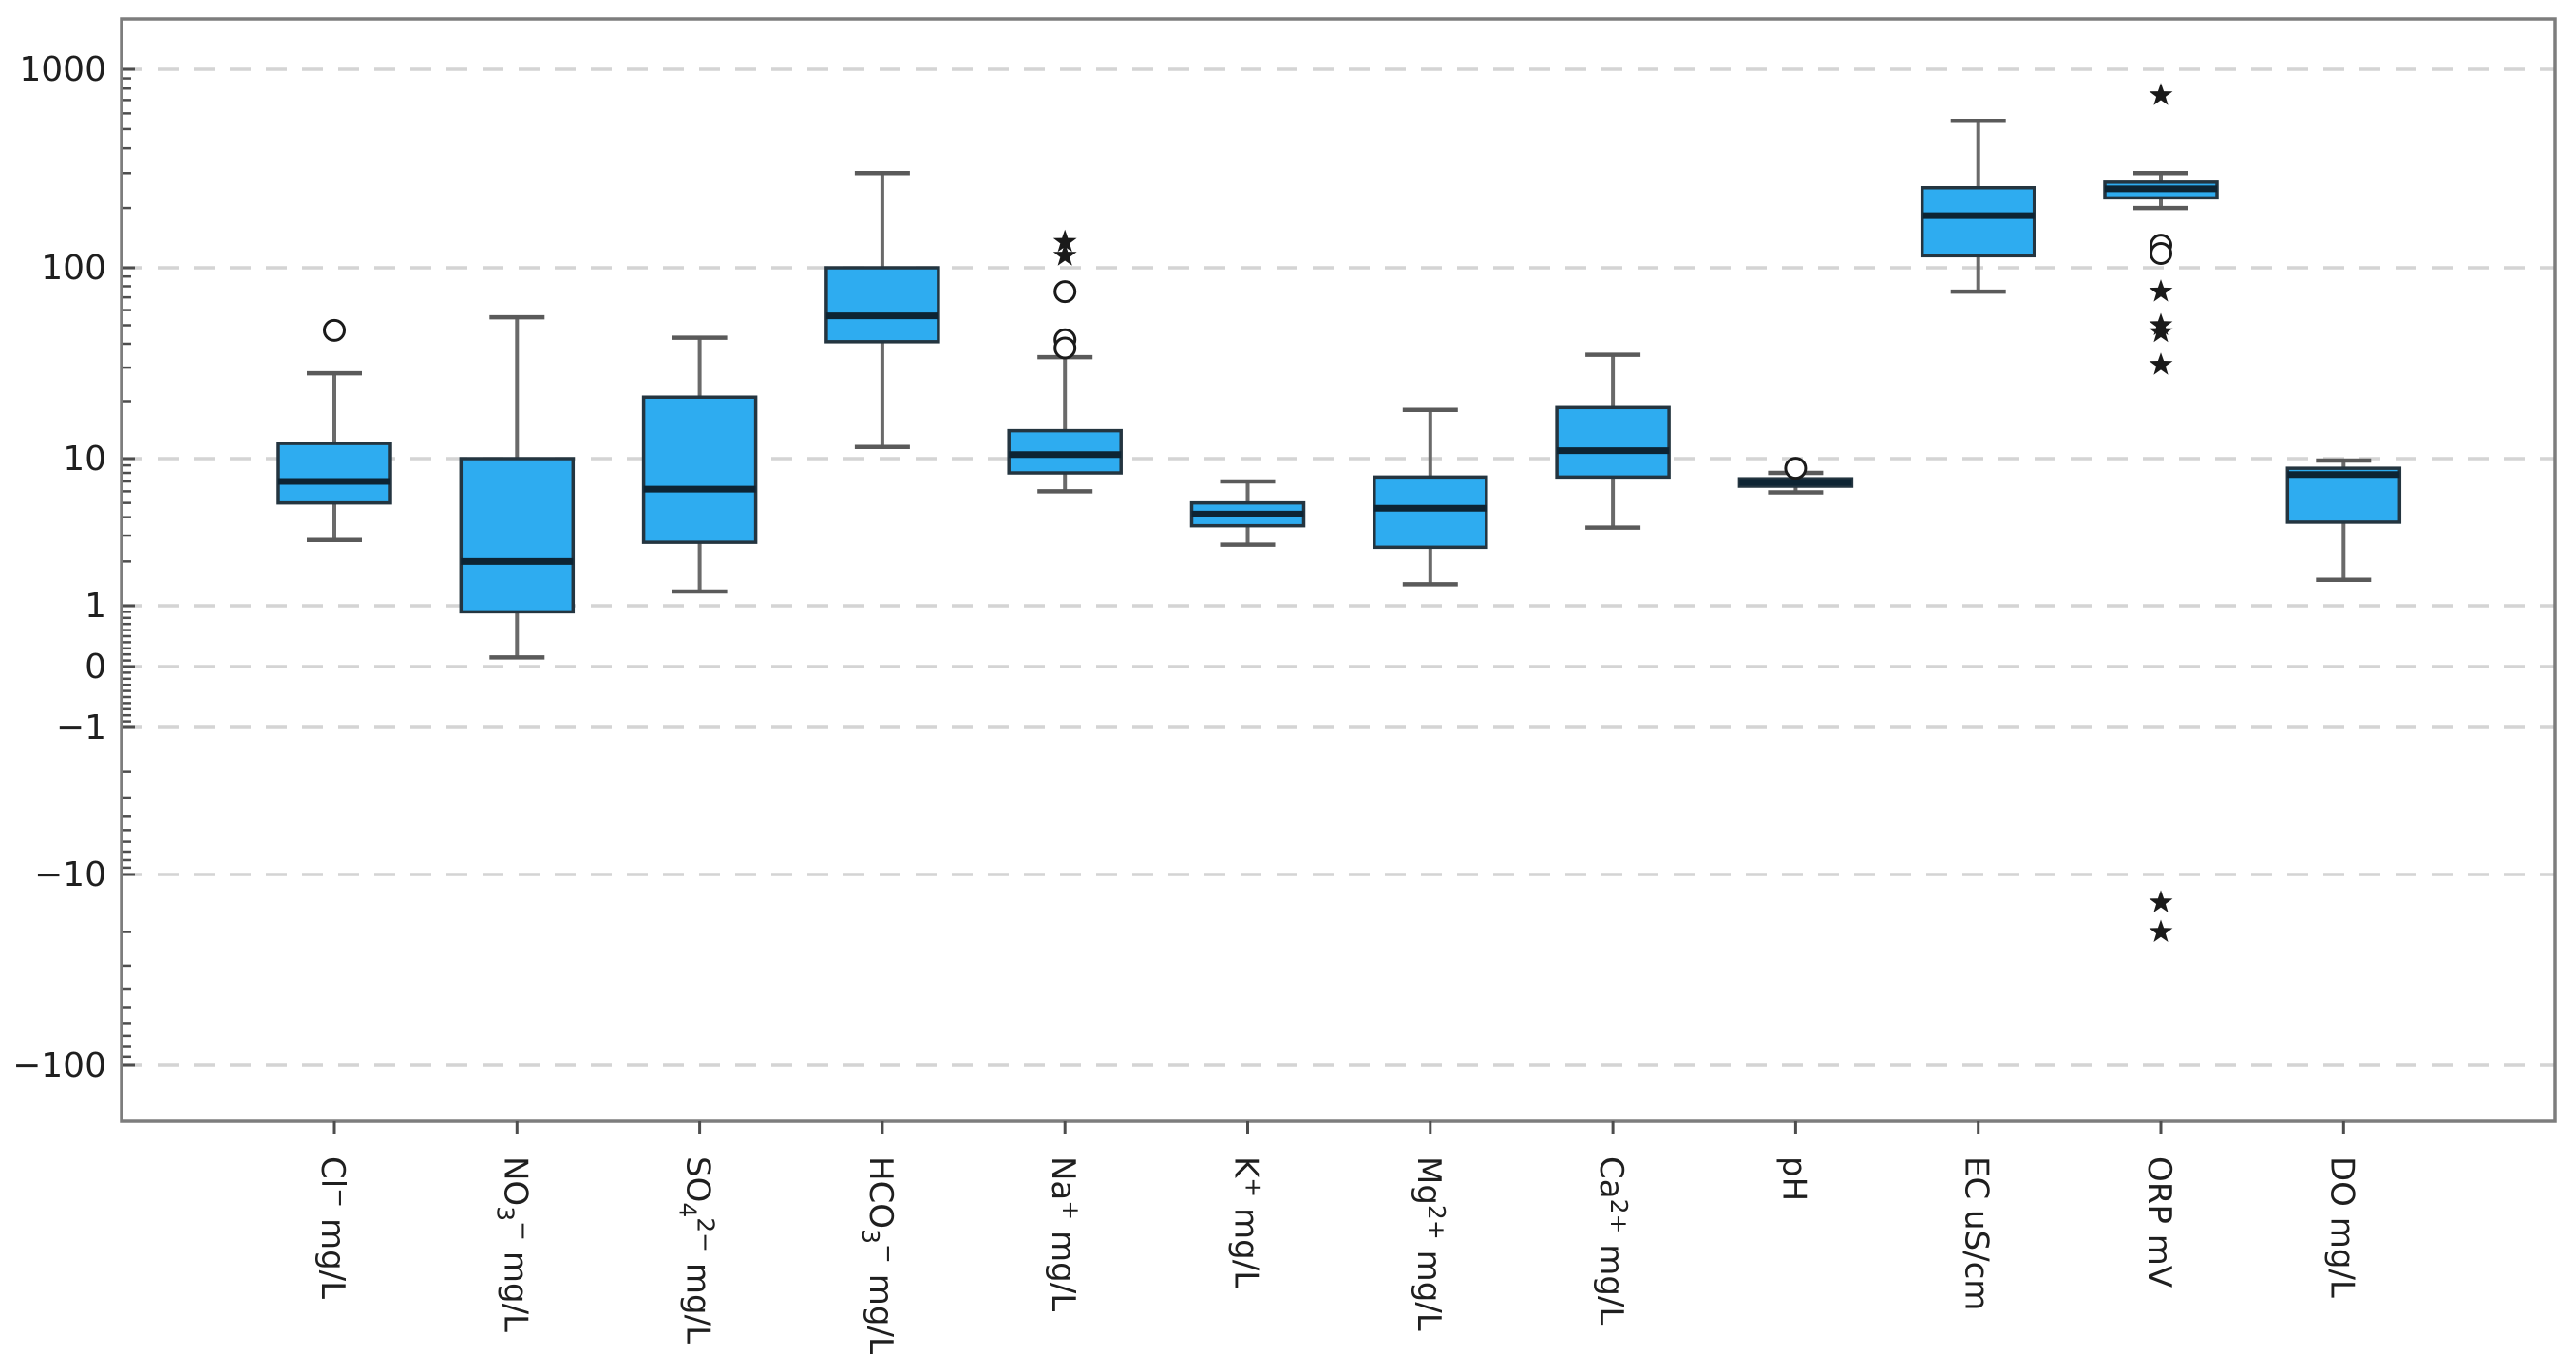 The height and width of the screenshot is (1354, 2576). I want to click on y-tick-label: −10, so click(70, 875).